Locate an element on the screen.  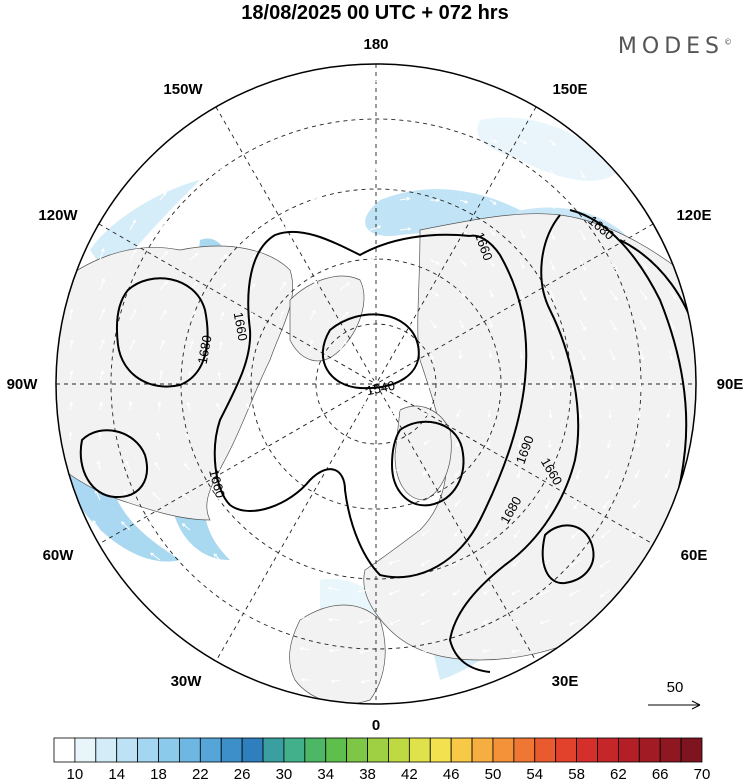
colorbar-tick-label: 22 is located at coordinates (200, 774).